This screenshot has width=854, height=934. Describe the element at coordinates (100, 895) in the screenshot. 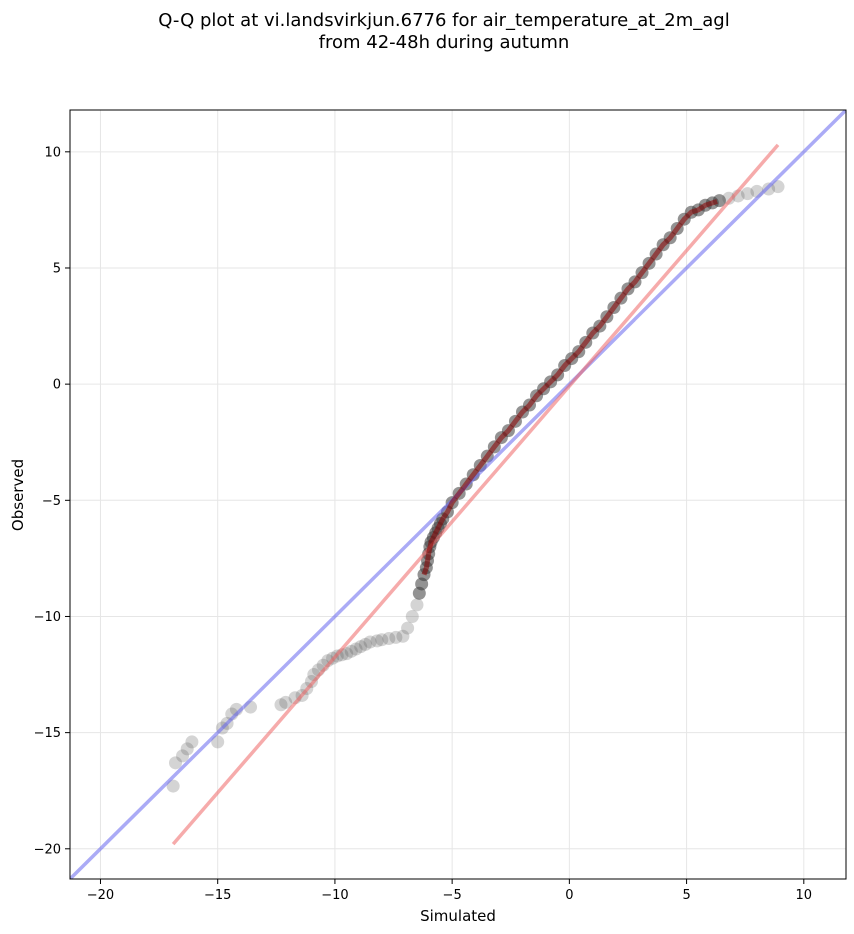

I see `x-tick-label: −20` at that location.